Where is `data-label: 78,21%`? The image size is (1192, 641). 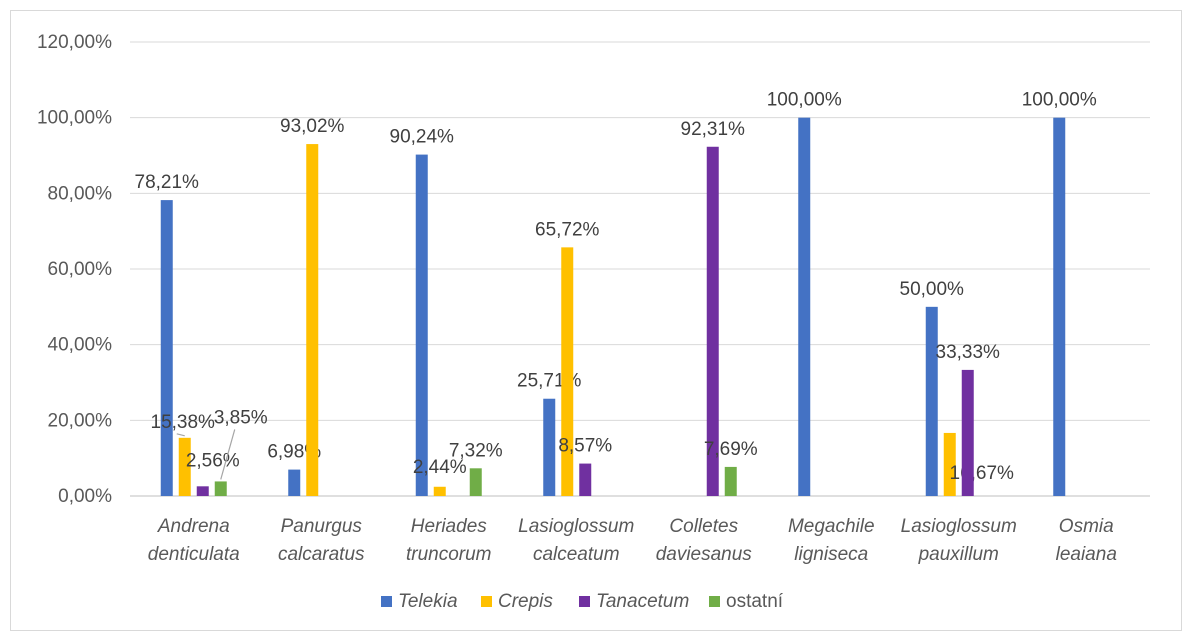 data-label: 78,21% is located at coordinates (167, 182).